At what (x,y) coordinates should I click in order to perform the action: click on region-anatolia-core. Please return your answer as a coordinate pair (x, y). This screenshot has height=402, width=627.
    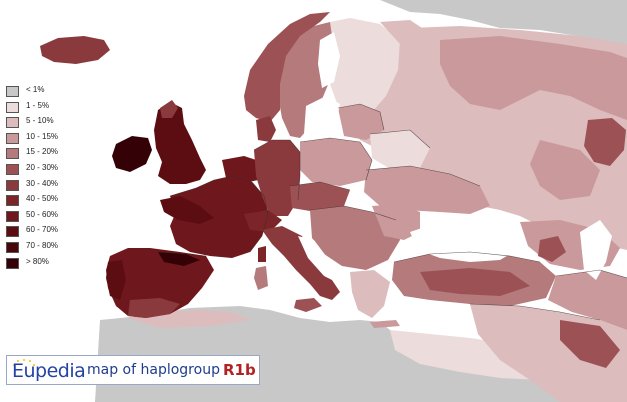
    Looking at the image, I should click on (475, 282).